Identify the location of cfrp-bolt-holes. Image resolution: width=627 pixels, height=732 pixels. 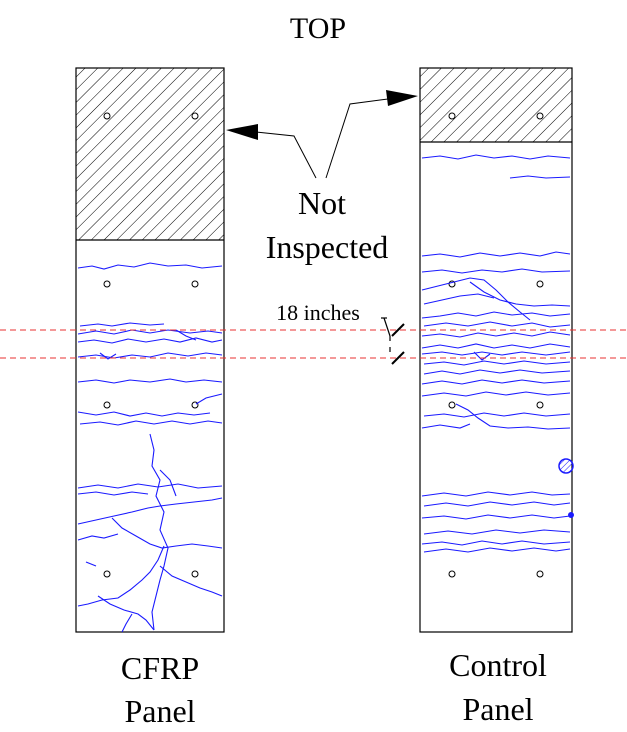
(151, 345).